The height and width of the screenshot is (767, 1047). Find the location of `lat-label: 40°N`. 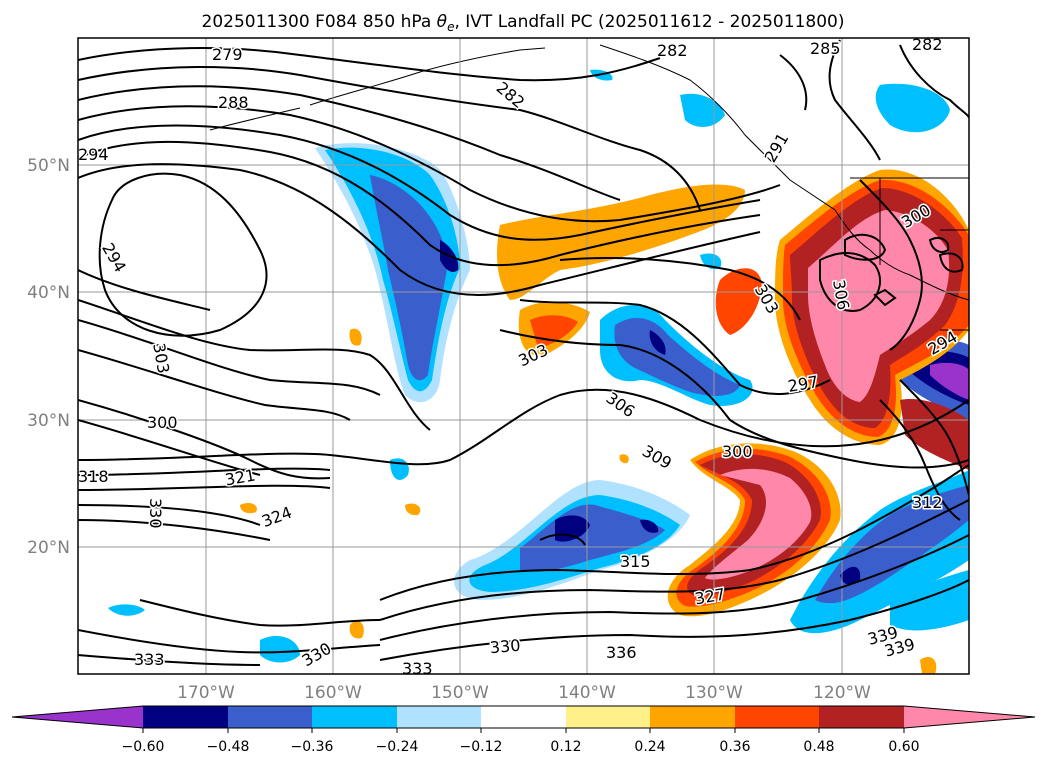

lat-label: 40°N is located at coordinates (48, 293).